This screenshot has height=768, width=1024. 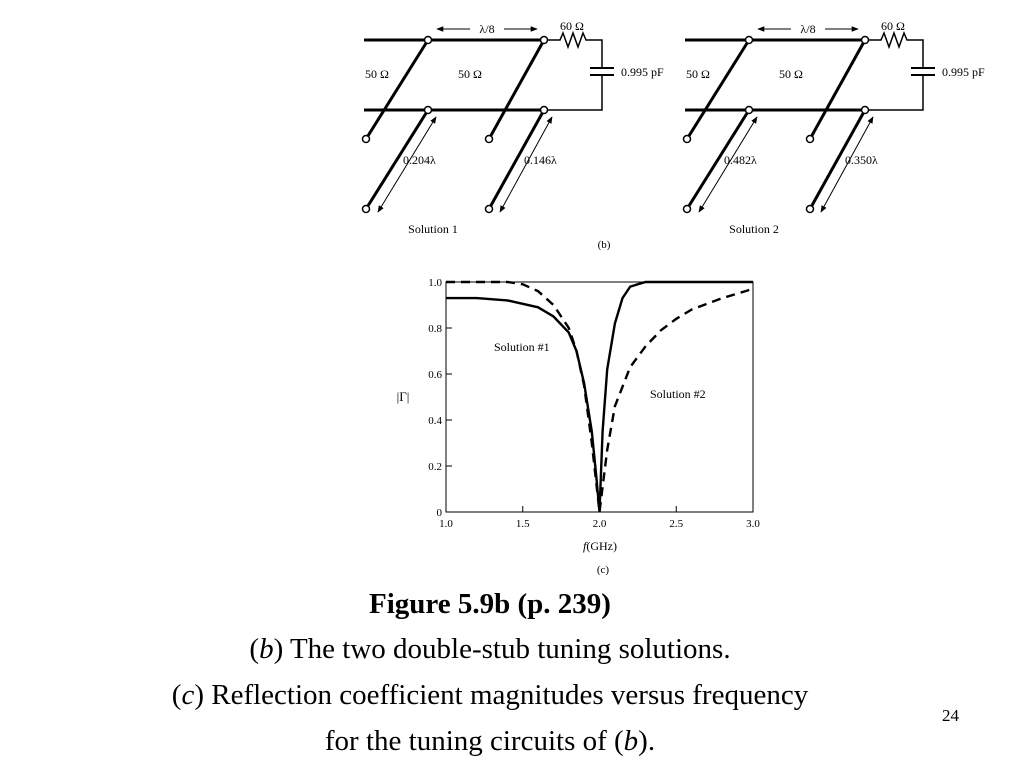 What do you see at coordinates (523, 524) in the screenshot?
I see `x-tick-label: 1.5` at bounding box center [523, 524].